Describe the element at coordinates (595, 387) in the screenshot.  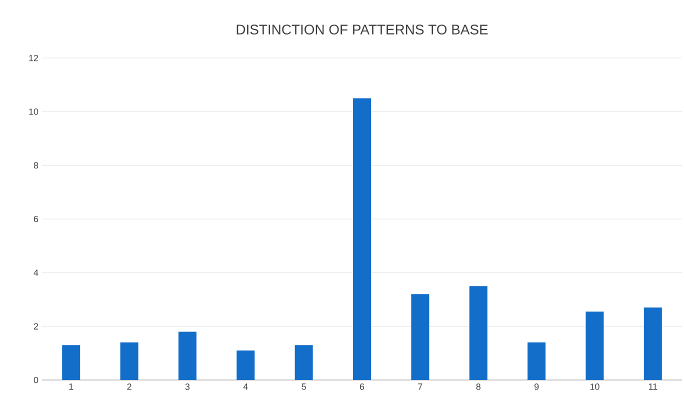
I see `x-tick-label: 10` at that location.